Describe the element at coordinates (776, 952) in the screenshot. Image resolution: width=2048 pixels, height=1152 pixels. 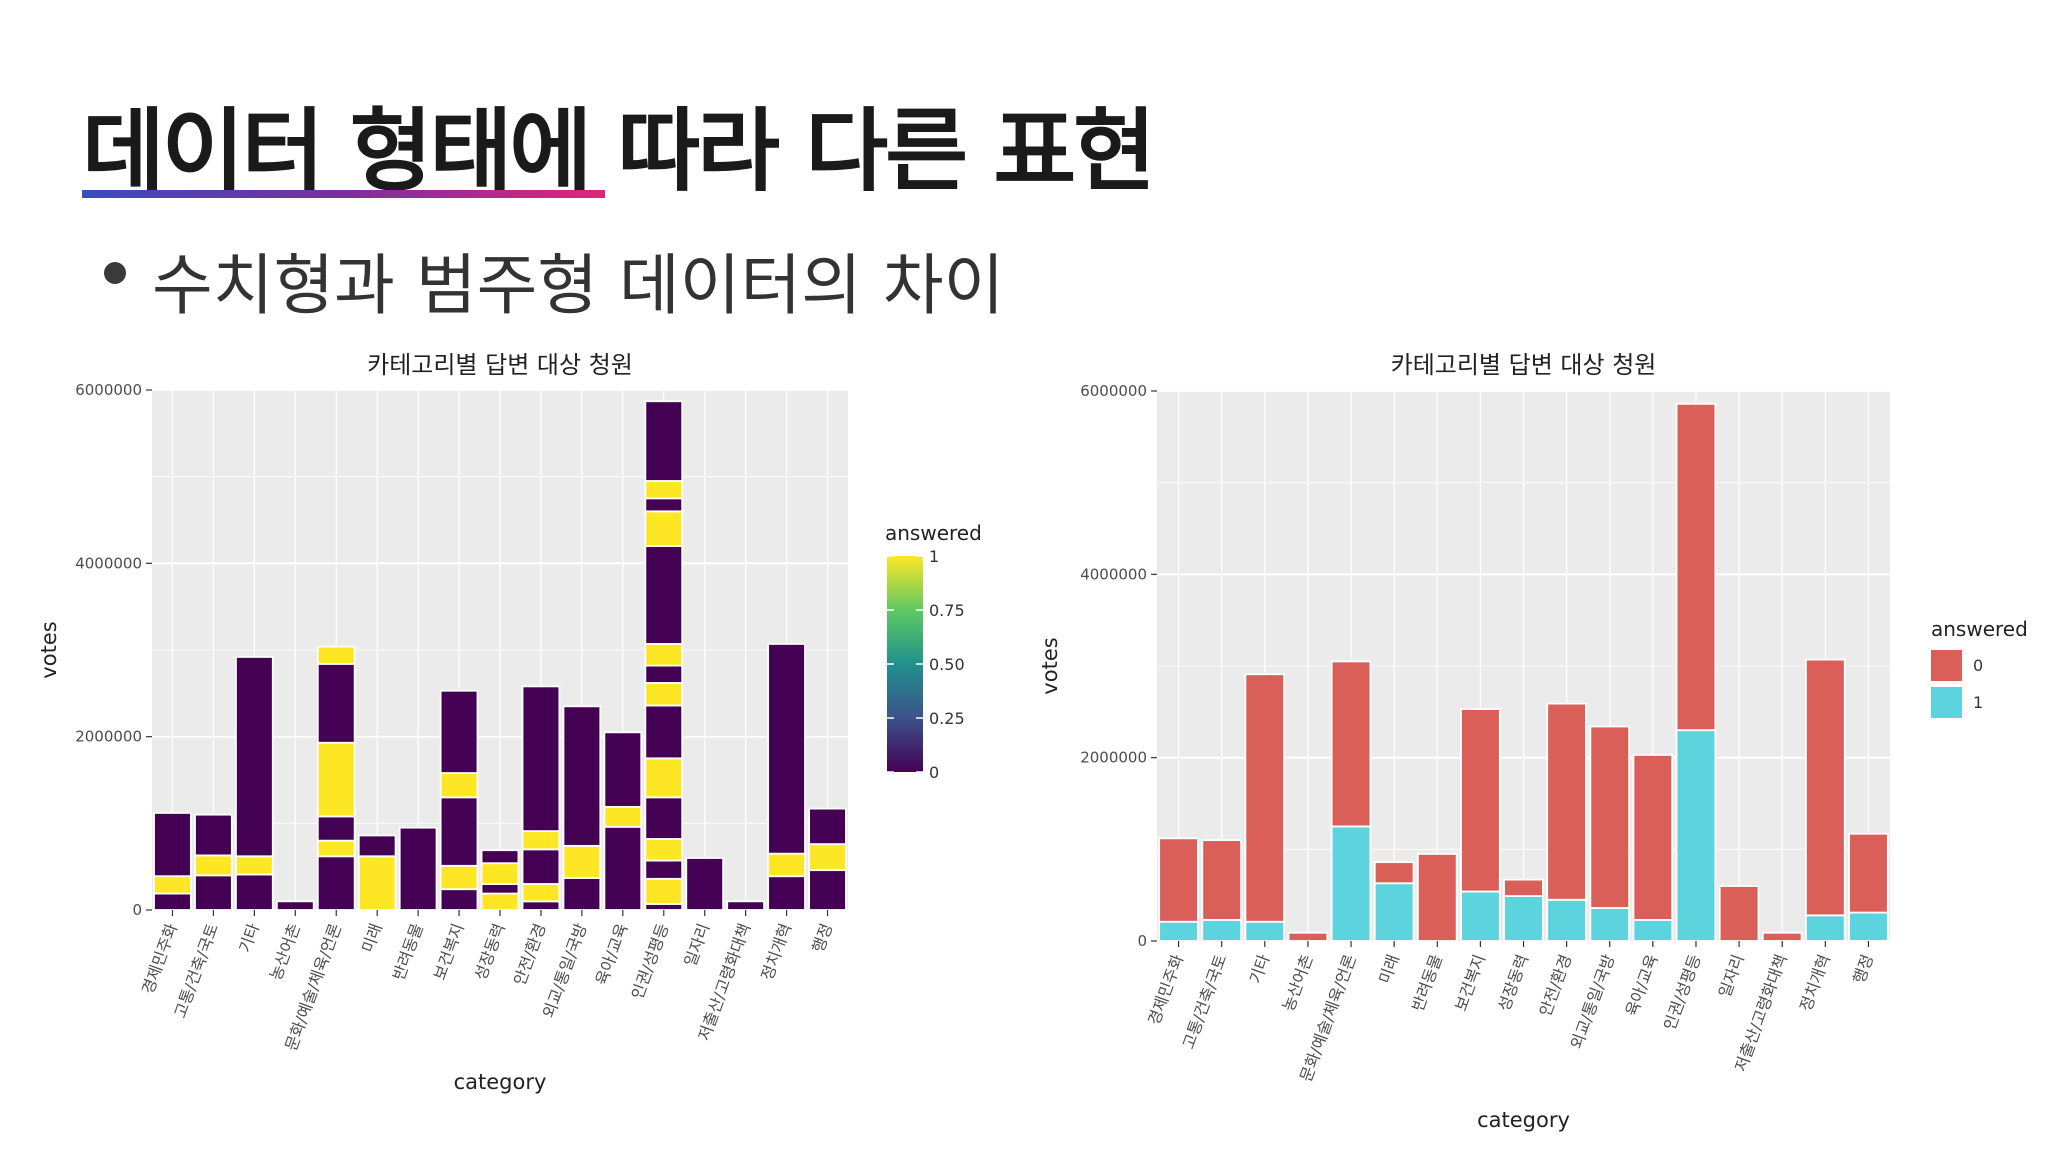
I see `x-tick-label: 정치개혁` at that location.